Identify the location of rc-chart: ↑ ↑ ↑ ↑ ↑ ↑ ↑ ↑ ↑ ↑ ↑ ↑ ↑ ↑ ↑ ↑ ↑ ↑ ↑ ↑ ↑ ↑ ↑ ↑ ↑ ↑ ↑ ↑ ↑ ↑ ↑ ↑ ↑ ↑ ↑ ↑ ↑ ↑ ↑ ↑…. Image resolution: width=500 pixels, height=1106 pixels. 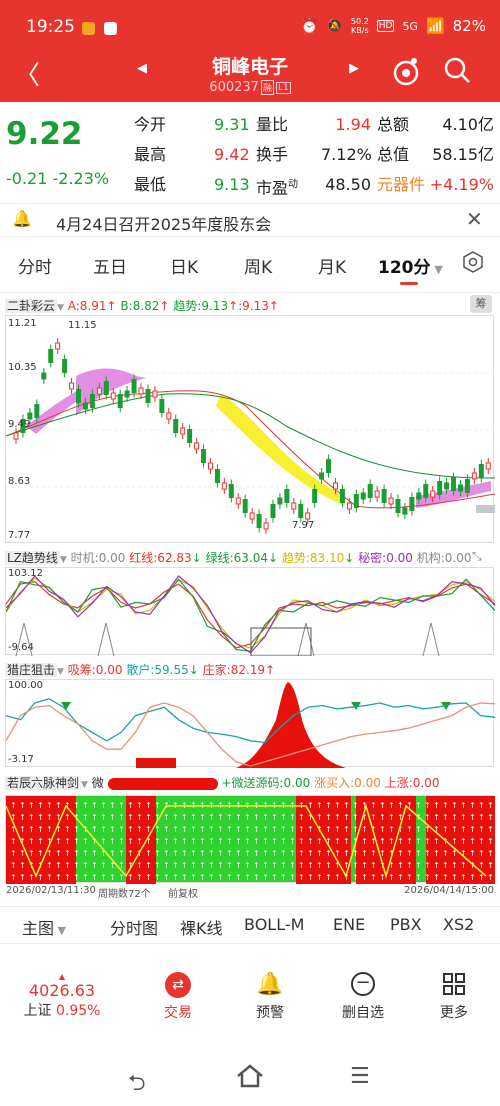
(250, 839).